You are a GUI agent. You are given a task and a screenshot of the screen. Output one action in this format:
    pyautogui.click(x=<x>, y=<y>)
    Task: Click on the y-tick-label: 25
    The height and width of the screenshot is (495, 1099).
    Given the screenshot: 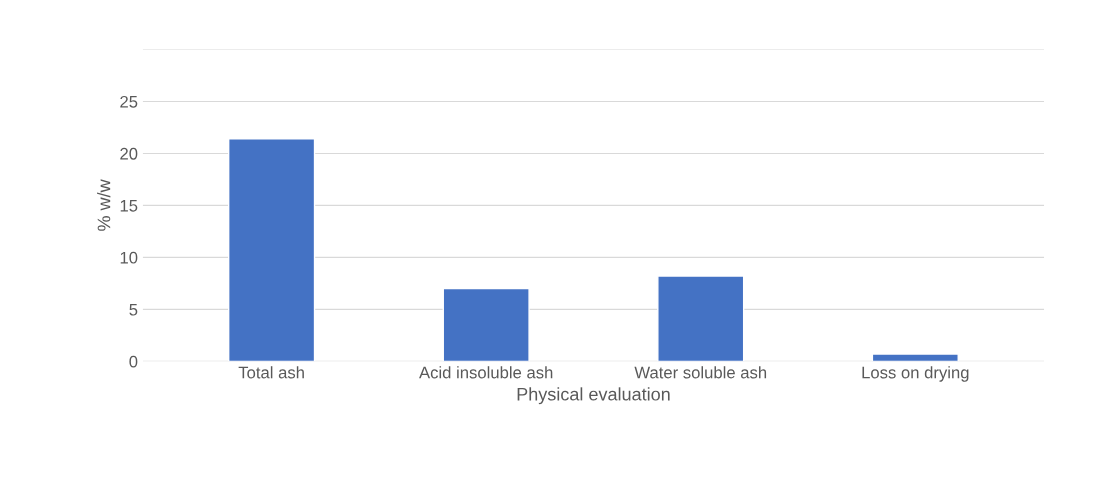 What is the action you would take?
    pyautogui.click(x=129, y=101)
    